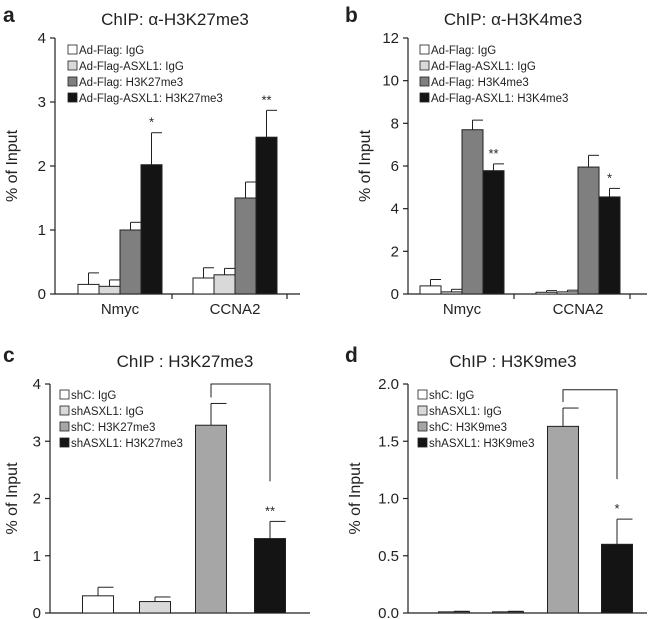  I want to click on legend-label: Ad-Flag-ASXL1: H3K4me3, so click(499, 99).